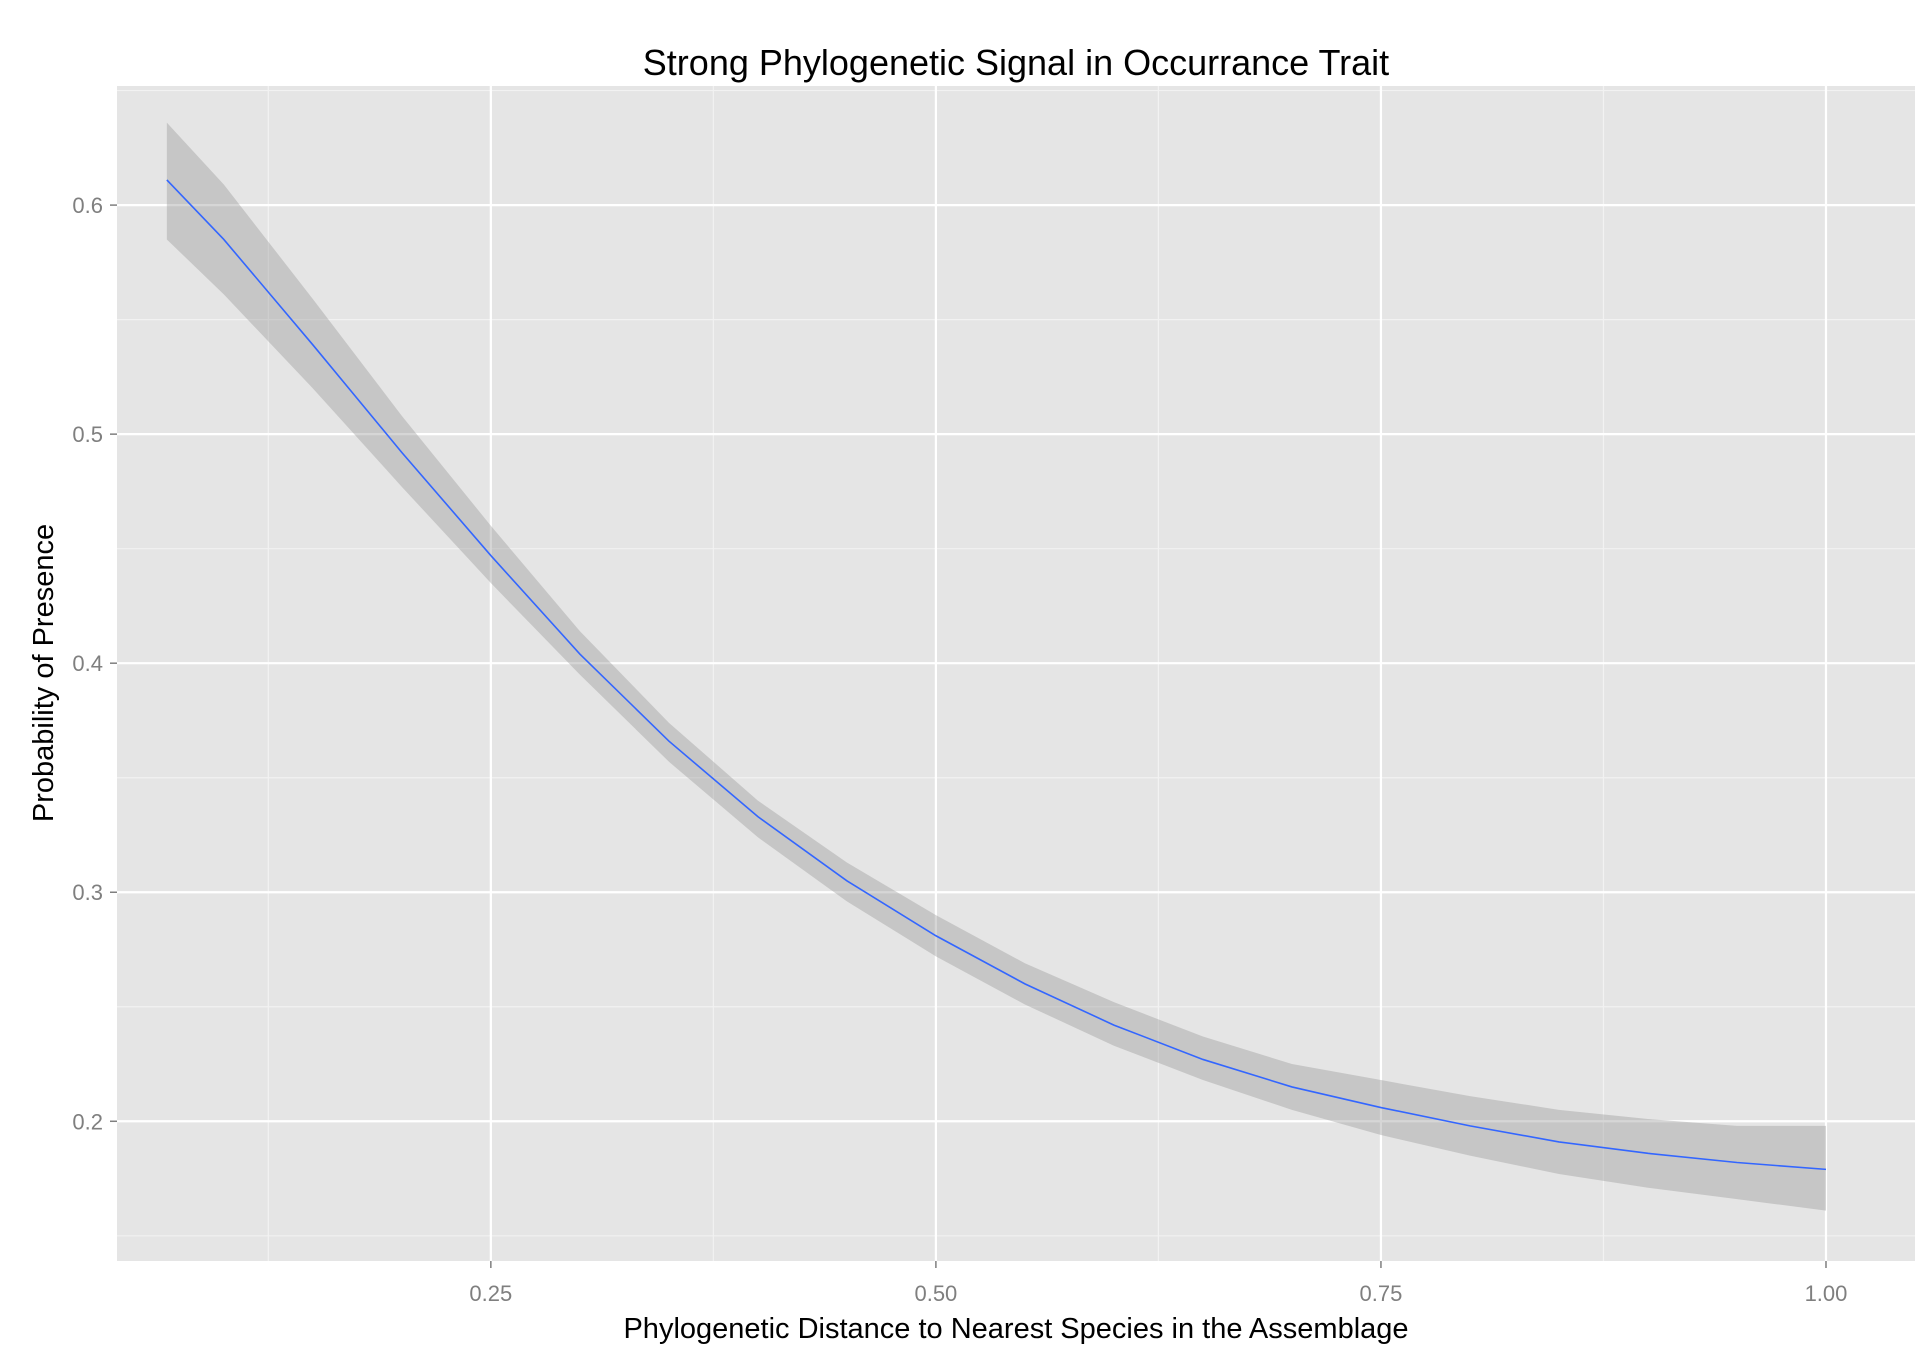 Image resolution: width=1920 pixels, height=1349 pixels. I want to click on y-tick-label: 0.5, so click(87, 434).